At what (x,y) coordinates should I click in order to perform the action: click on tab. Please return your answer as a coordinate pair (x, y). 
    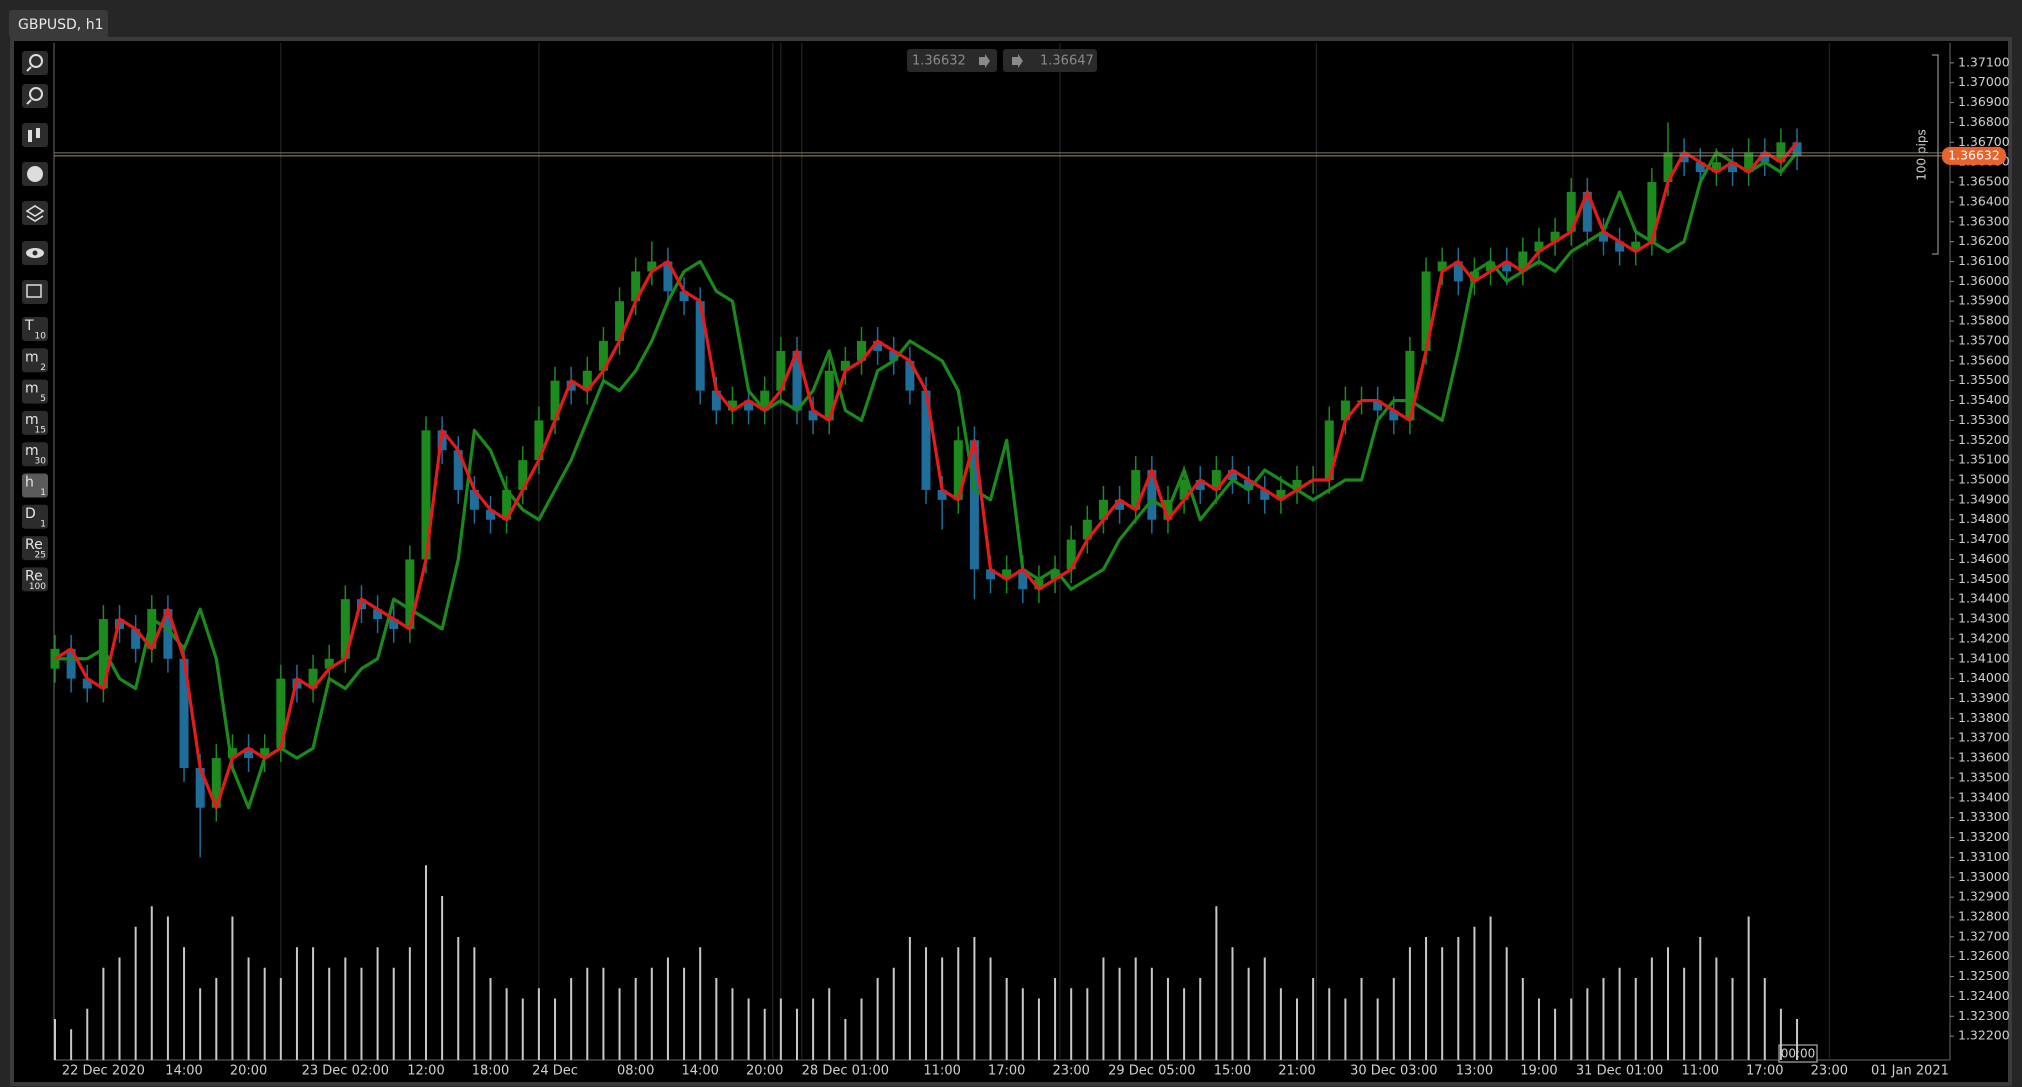
    Looking at the image, I should click on (58, 24).